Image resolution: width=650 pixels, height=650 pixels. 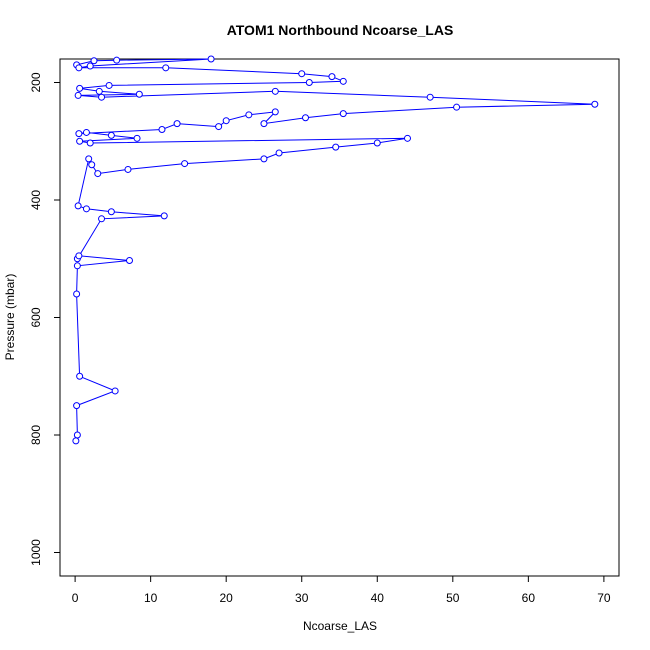 What do you see at coordinates (340, 30) in the screenshot?
I see `chart-title: ATOM1 Northbound Ncoarse_LAS` at bounding box center [340, 30].